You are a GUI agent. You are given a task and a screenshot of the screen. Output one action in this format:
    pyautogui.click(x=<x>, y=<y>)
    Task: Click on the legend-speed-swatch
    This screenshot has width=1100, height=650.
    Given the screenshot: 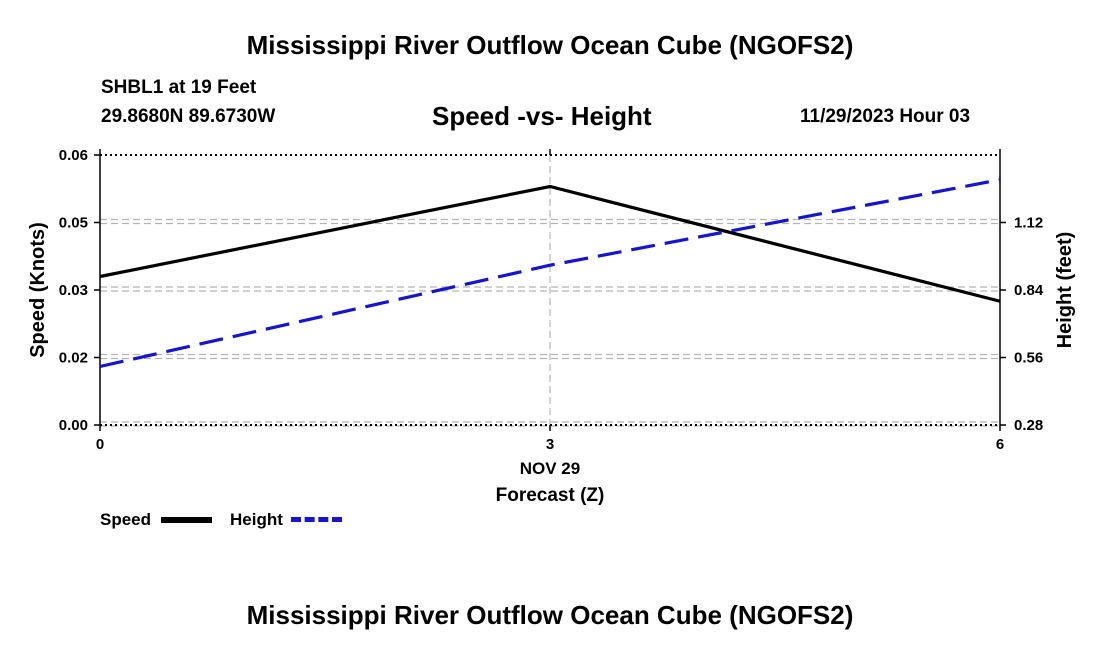 What is the action you would take?
    pyautogui.click(x=186, y=520)
    